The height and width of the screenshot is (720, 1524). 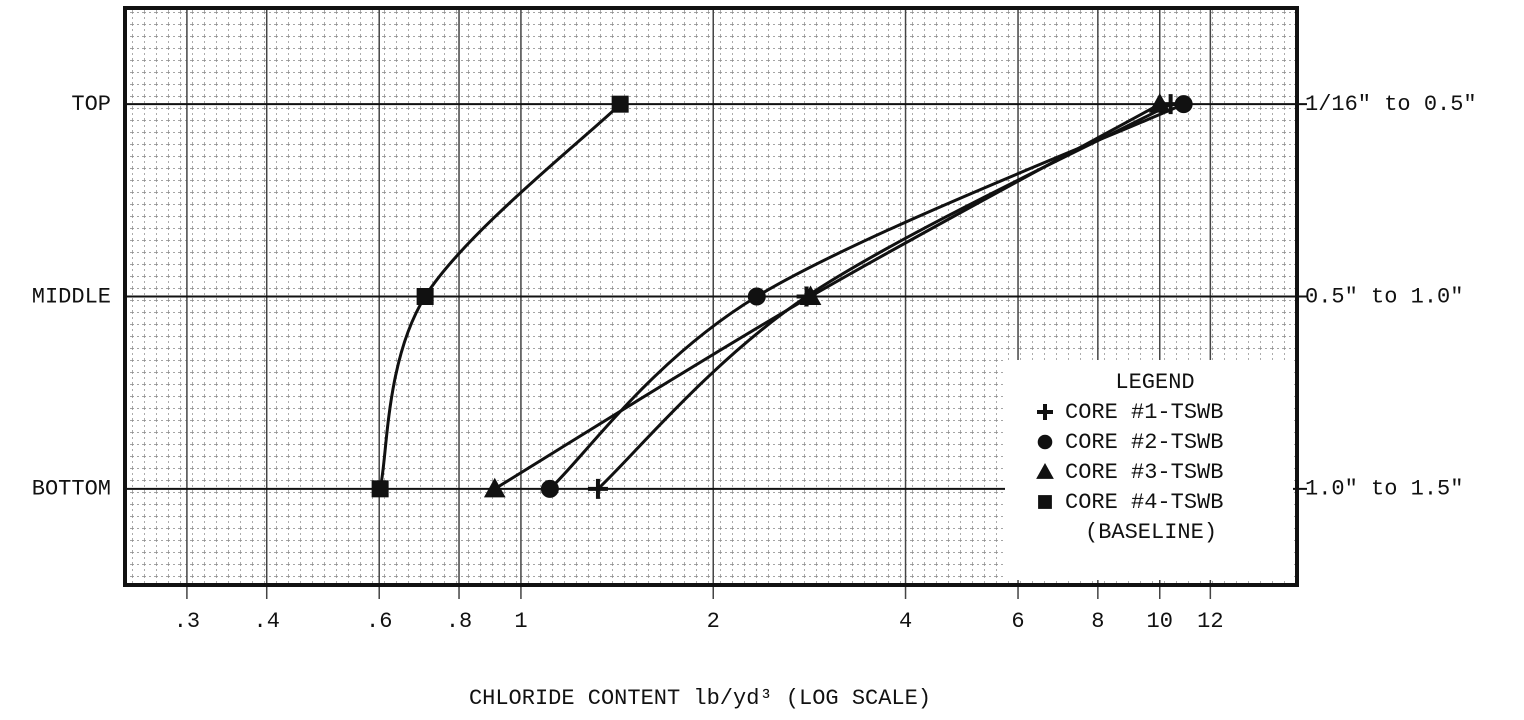 What do you see at coordinates (187, 621) in the screenshot?
I see `x-tick-label: .3` at bounding box center [187, 621].